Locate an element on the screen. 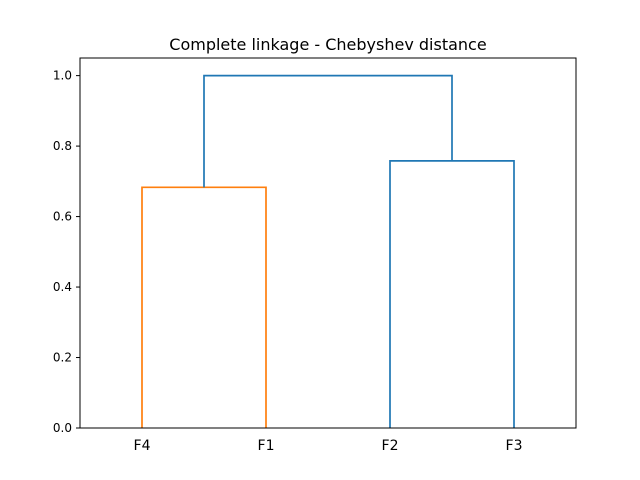 The image size is (640, 480). dendrogram-link-f4-f1-f2-f3 is located at coordinates (328, 131).